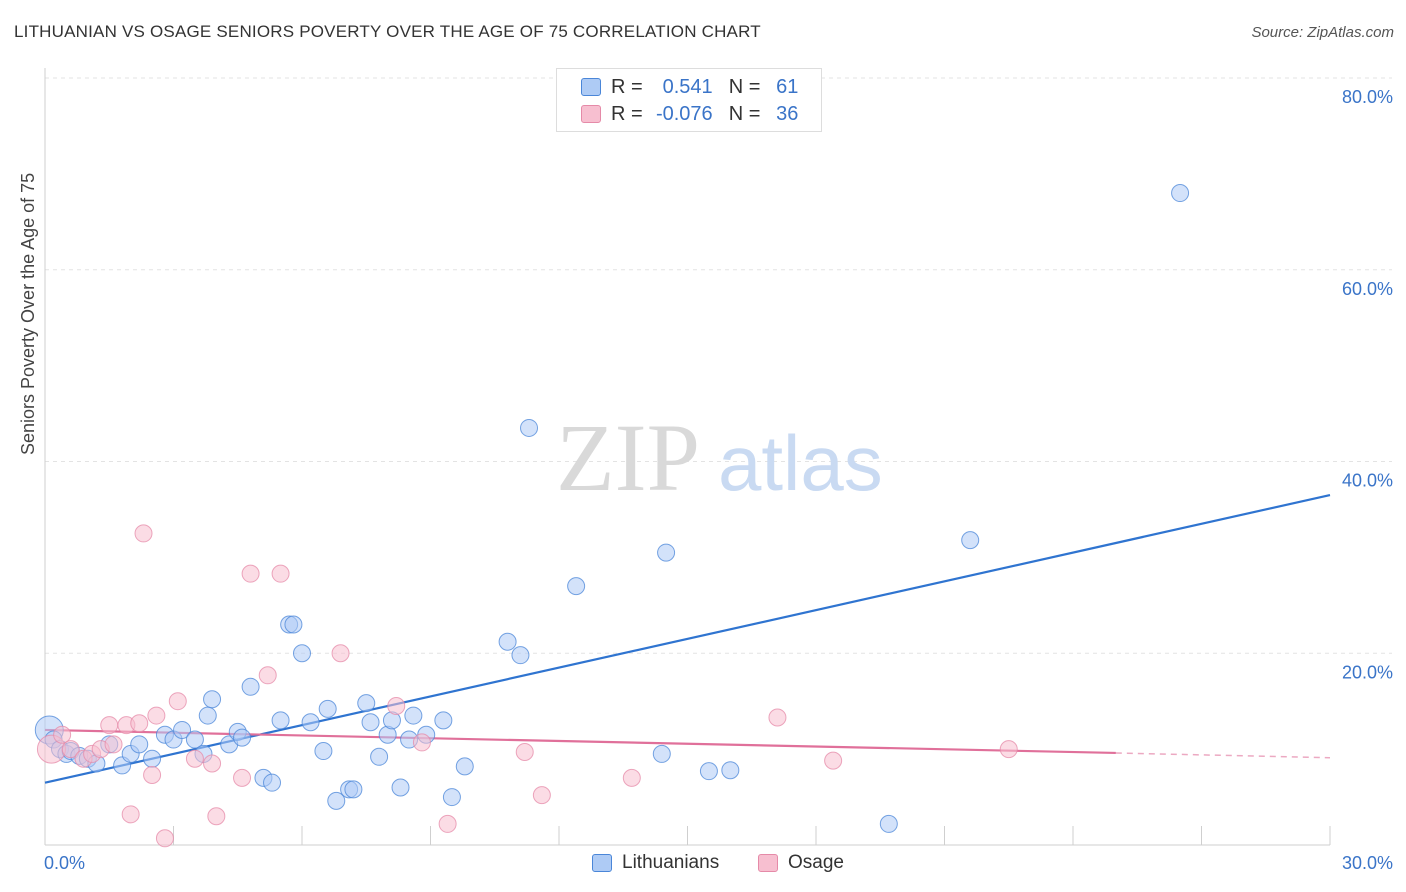 This screenshot has width=1406, height=892. Describe the element at coordinates (1367, 481) in the screenshot. I see `y-tick-label: 40.0%` at that location.